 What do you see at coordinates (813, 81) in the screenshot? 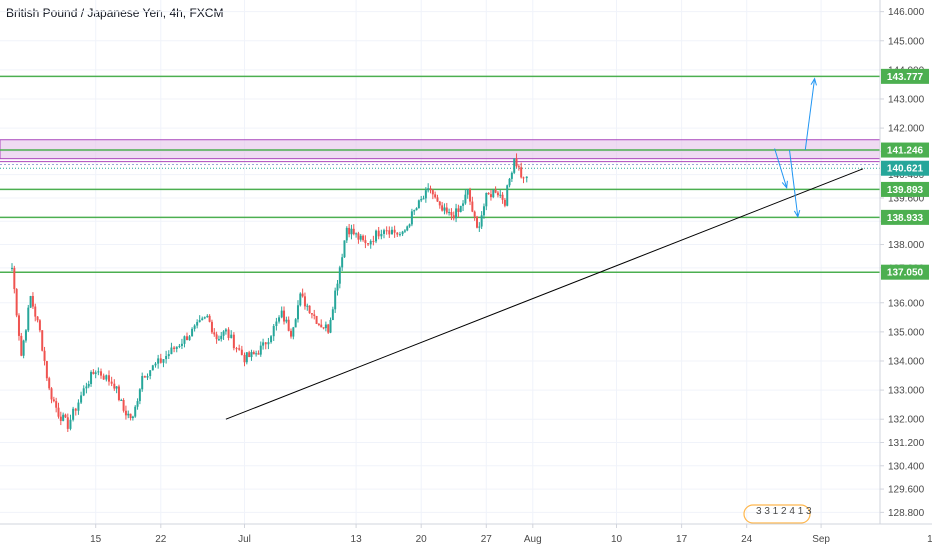
I see `arrow-head` at bounding box center [813, 81].